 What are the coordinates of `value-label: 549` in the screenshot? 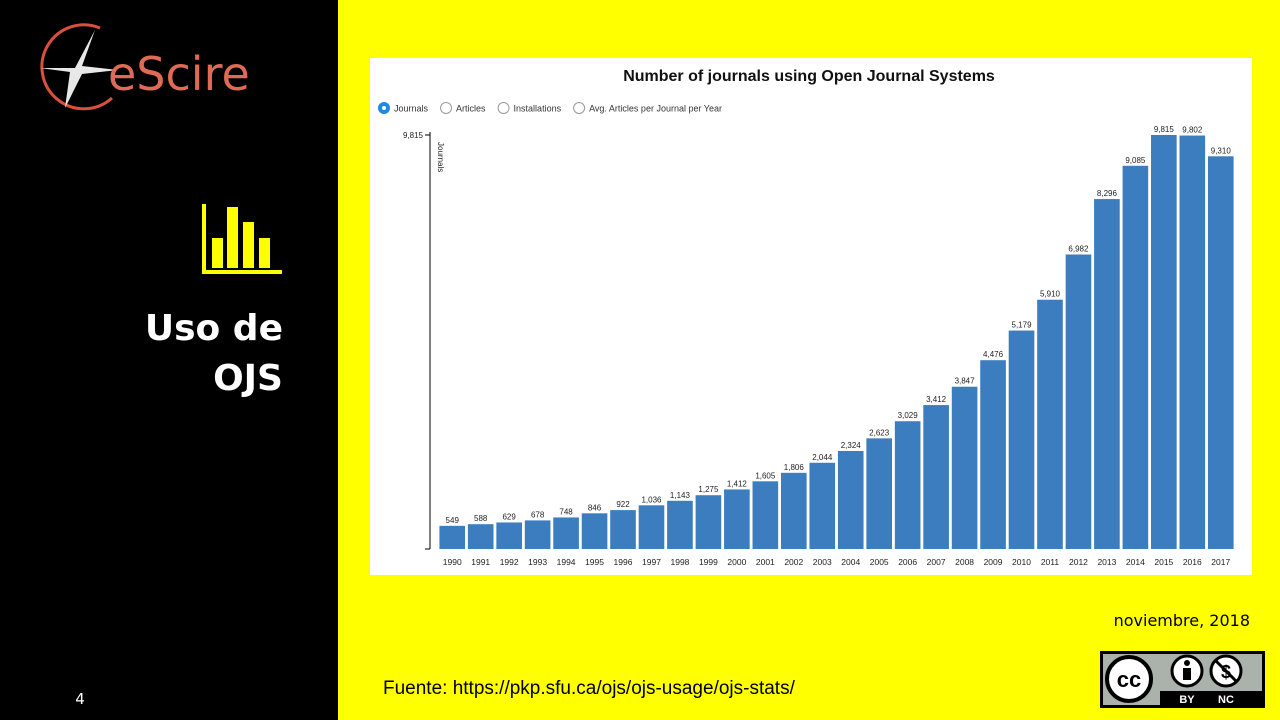 It's located at (453, 520).